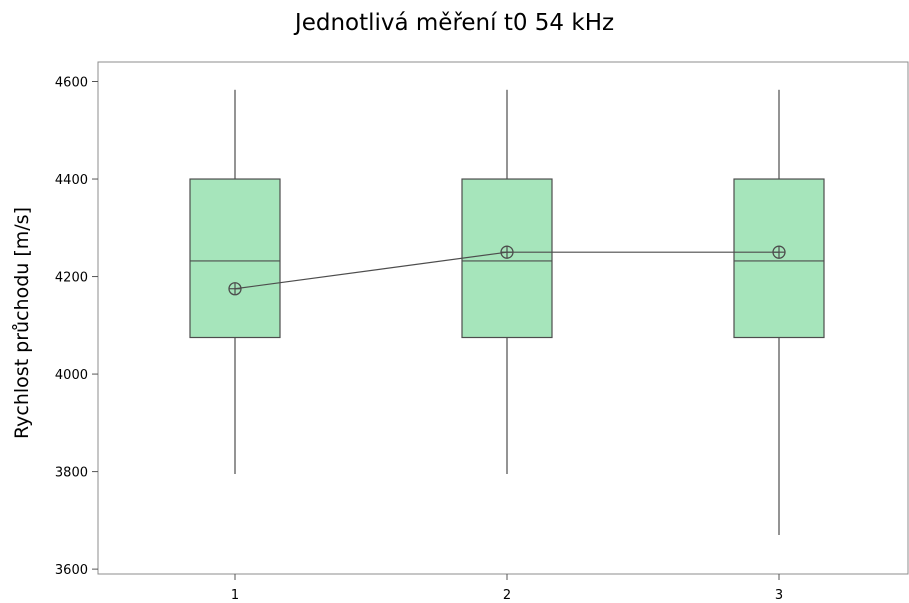 The width and height of the screenshot is (909, 603). I want to click on x-tick-label: 2, so click(507, 595).